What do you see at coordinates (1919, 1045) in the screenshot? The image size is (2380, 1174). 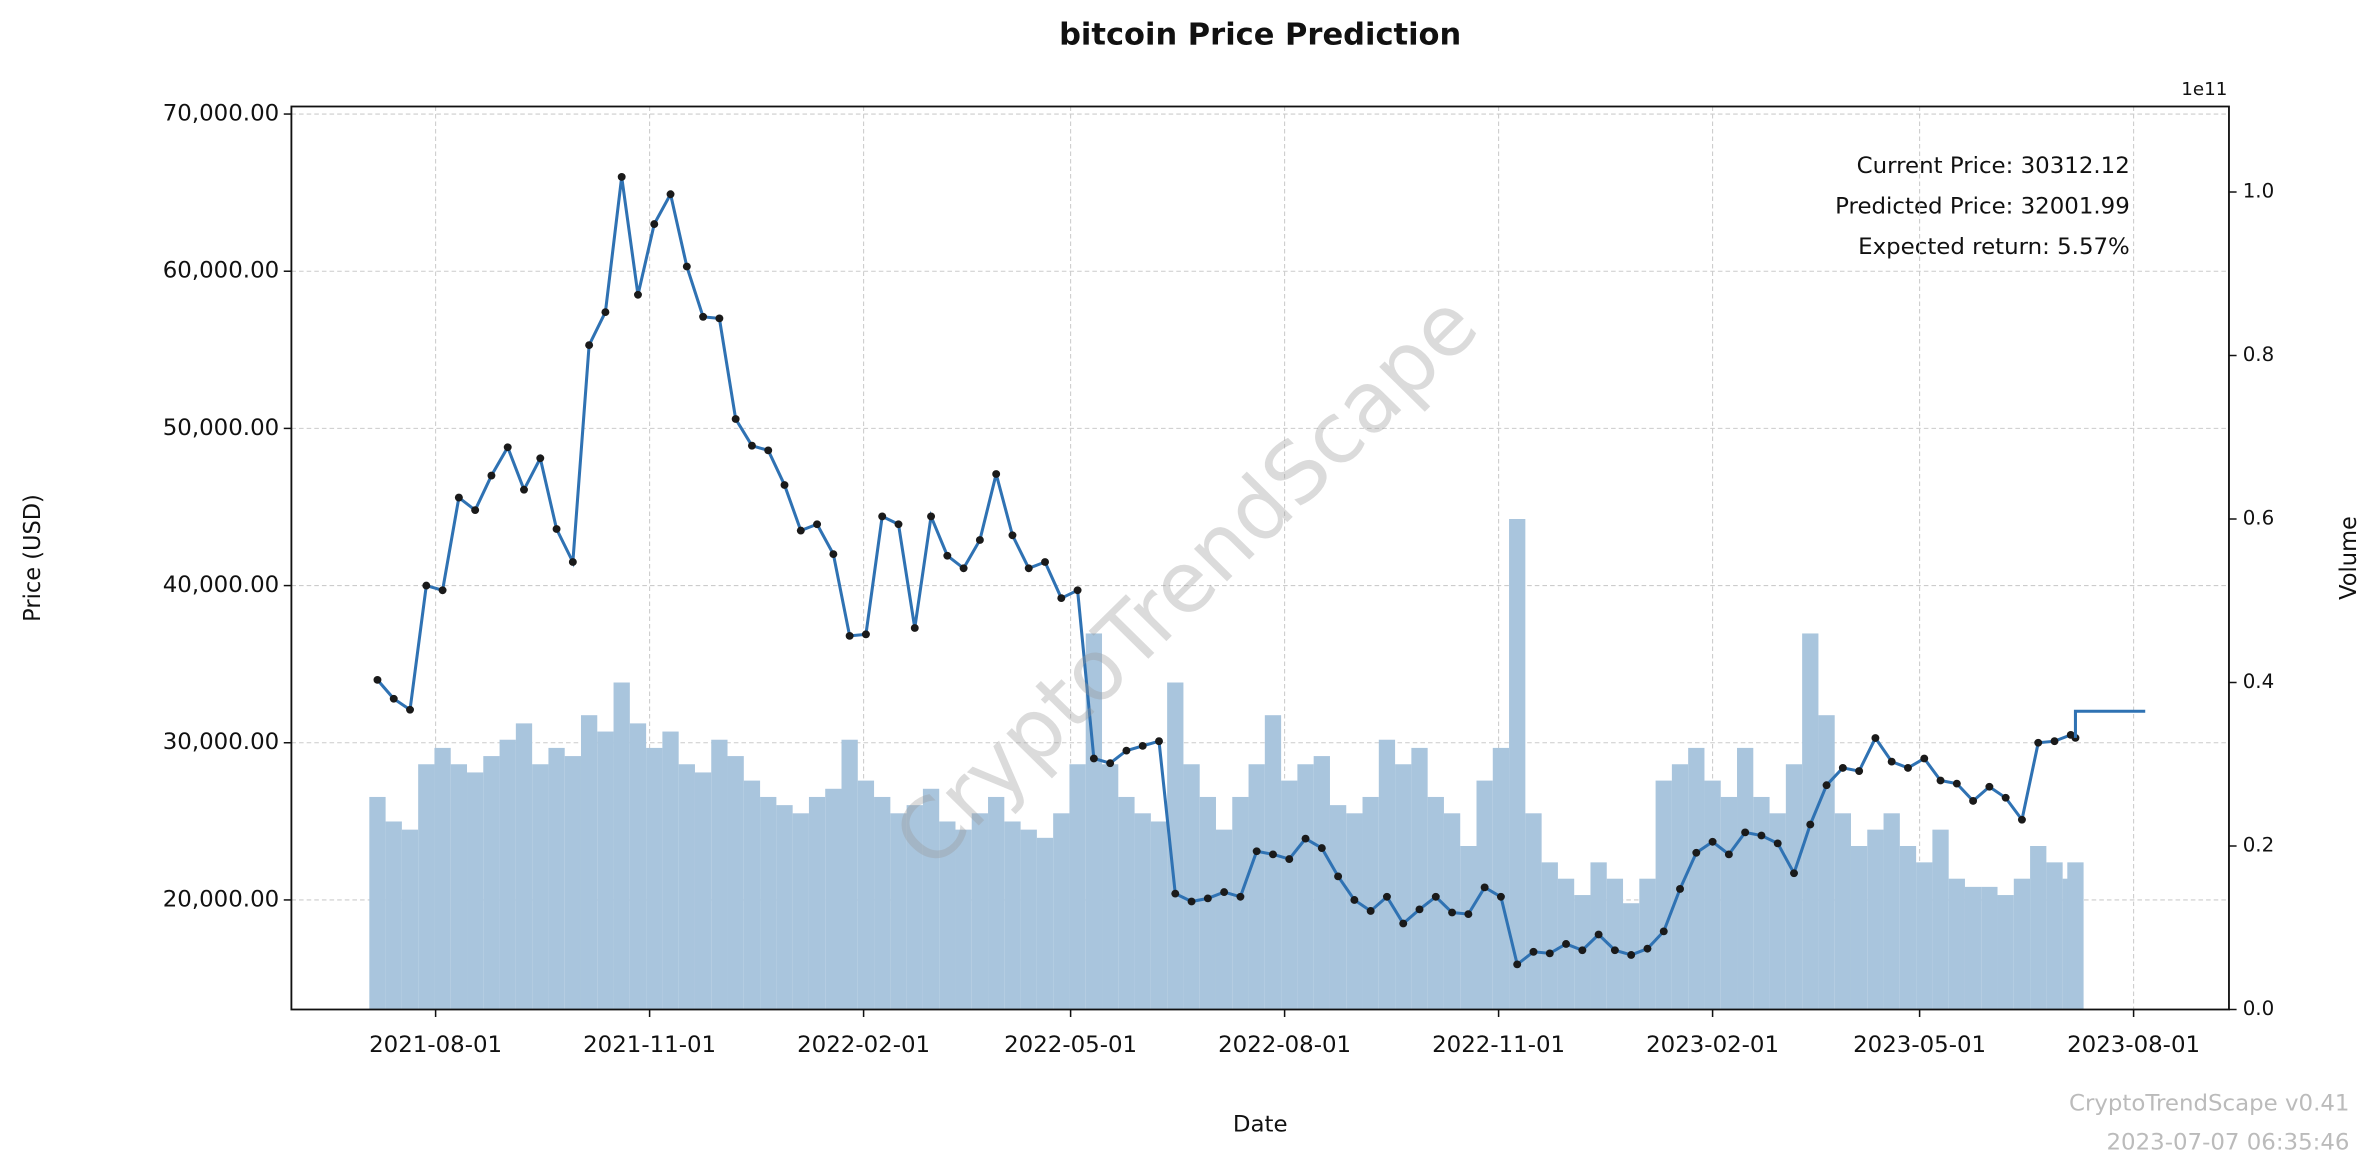 I see `x-tick-label: 2023-05-01` at bounding box center [1919, 1045].